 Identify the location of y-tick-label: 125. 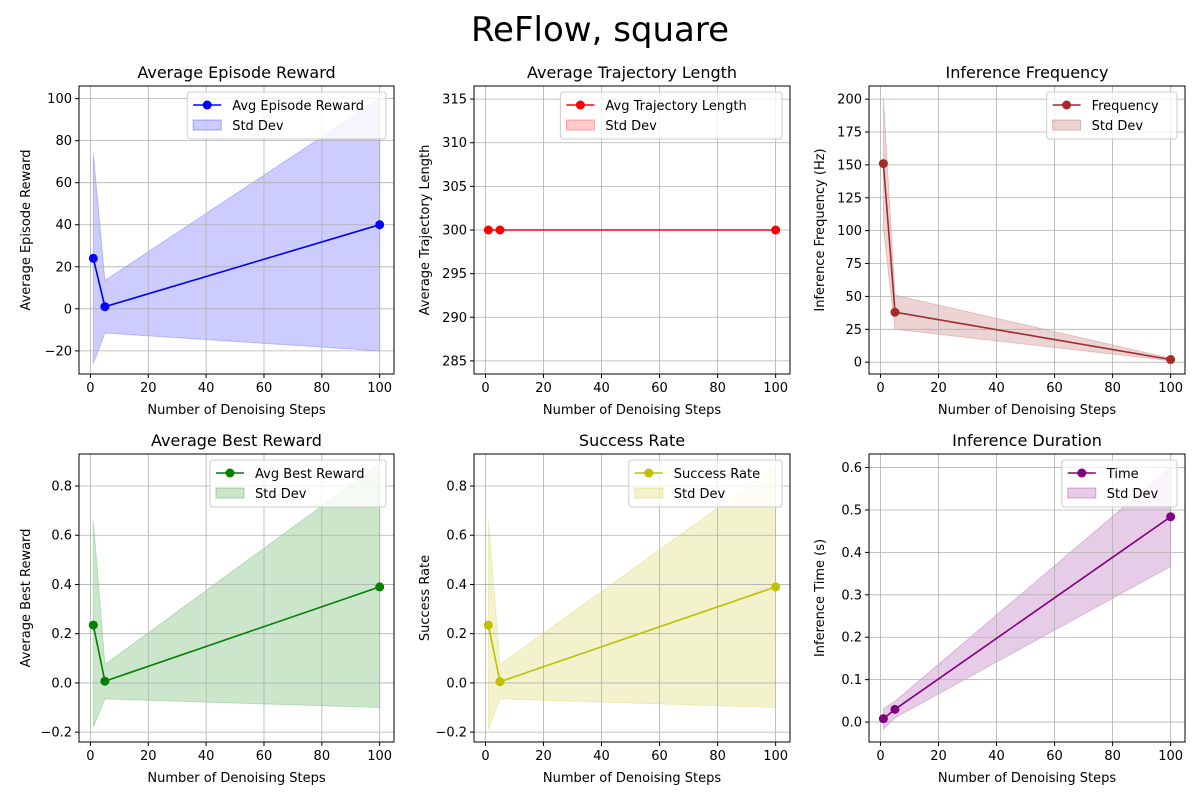
(849, 198).